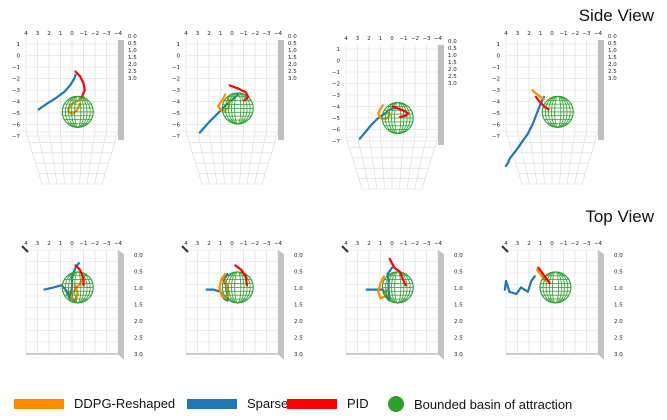 This screenshot has height=420, width=667. I want to click on side-view-title: Side View, so click(616, 15).